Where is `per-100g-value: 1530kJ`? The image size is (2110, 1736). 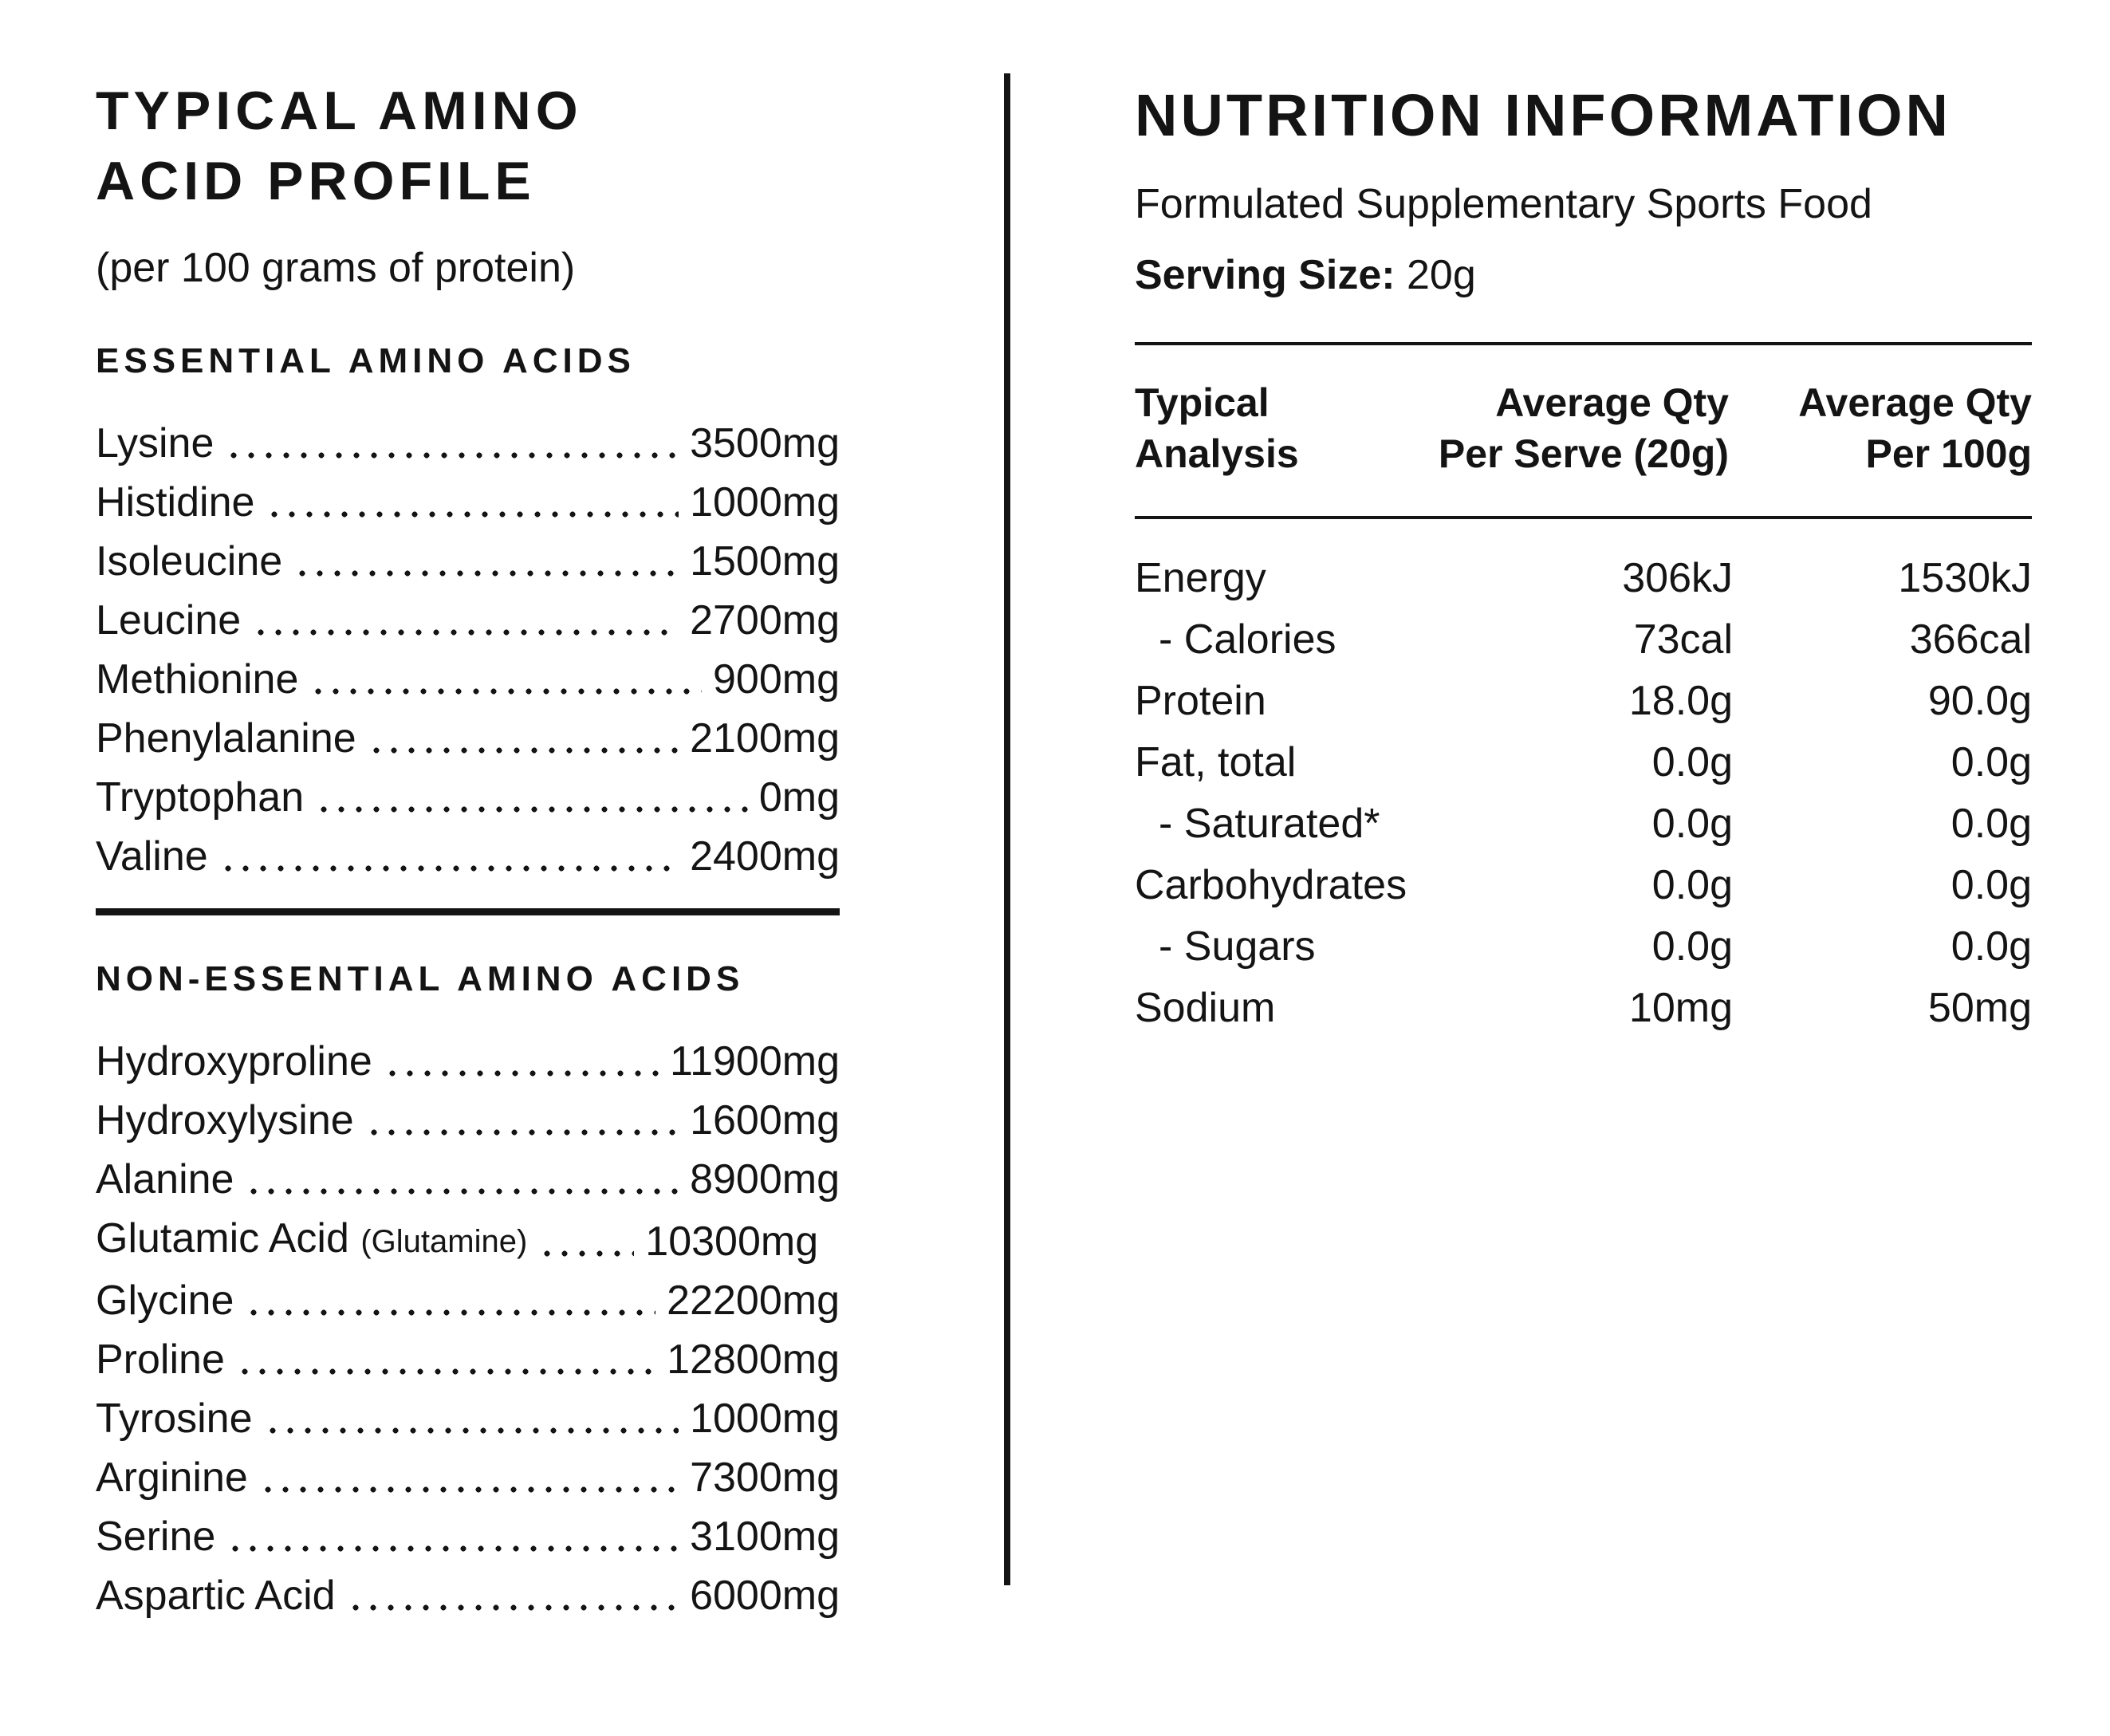 per-100g-value: 1530kJ is located at coordinates (1965, 578).